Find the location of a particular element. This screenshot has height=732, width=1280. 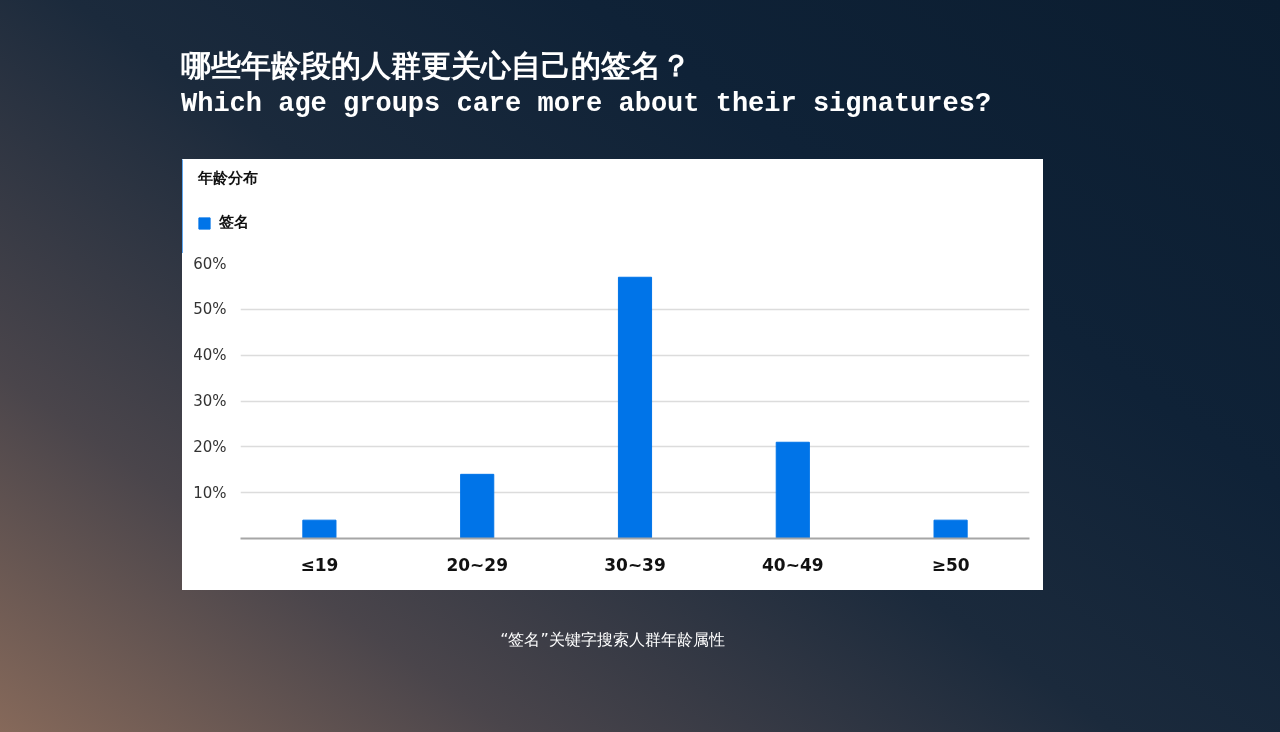

text: “签名”关键字搜索人群年龄属性 is located at coordinates (612, 639).